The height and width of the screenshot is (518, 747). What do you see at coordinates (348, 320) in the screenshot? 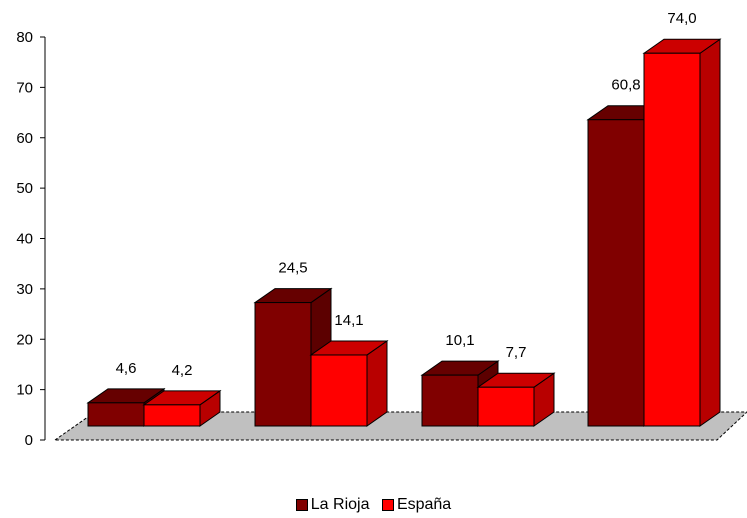
I see `data-label: 14,1` at bounding box center [348, 320].